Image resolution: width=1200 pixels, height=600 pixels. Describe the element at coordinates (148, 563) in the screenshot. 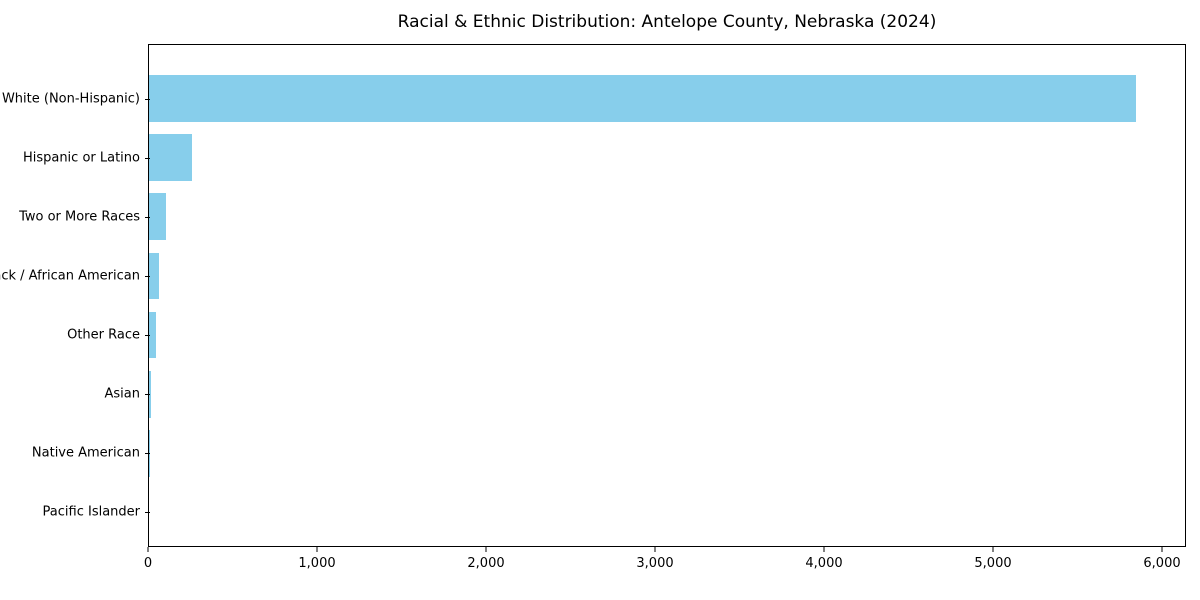

I see `x-tick-label: 0` at that location.